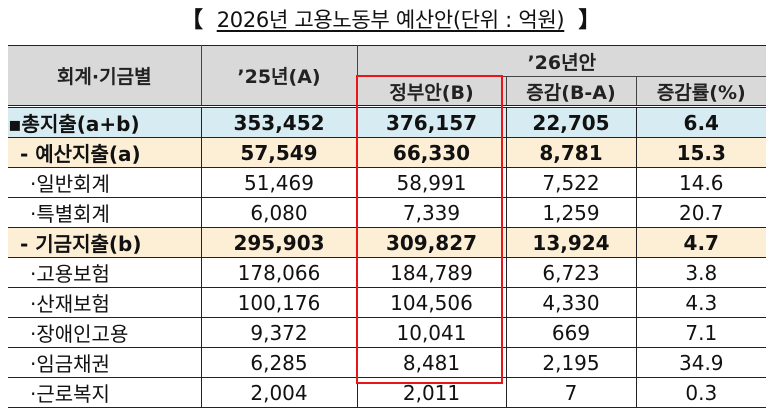 The image size is (781, 408). I want to click on header-2026-group: ’26년안, so click(562, 61).